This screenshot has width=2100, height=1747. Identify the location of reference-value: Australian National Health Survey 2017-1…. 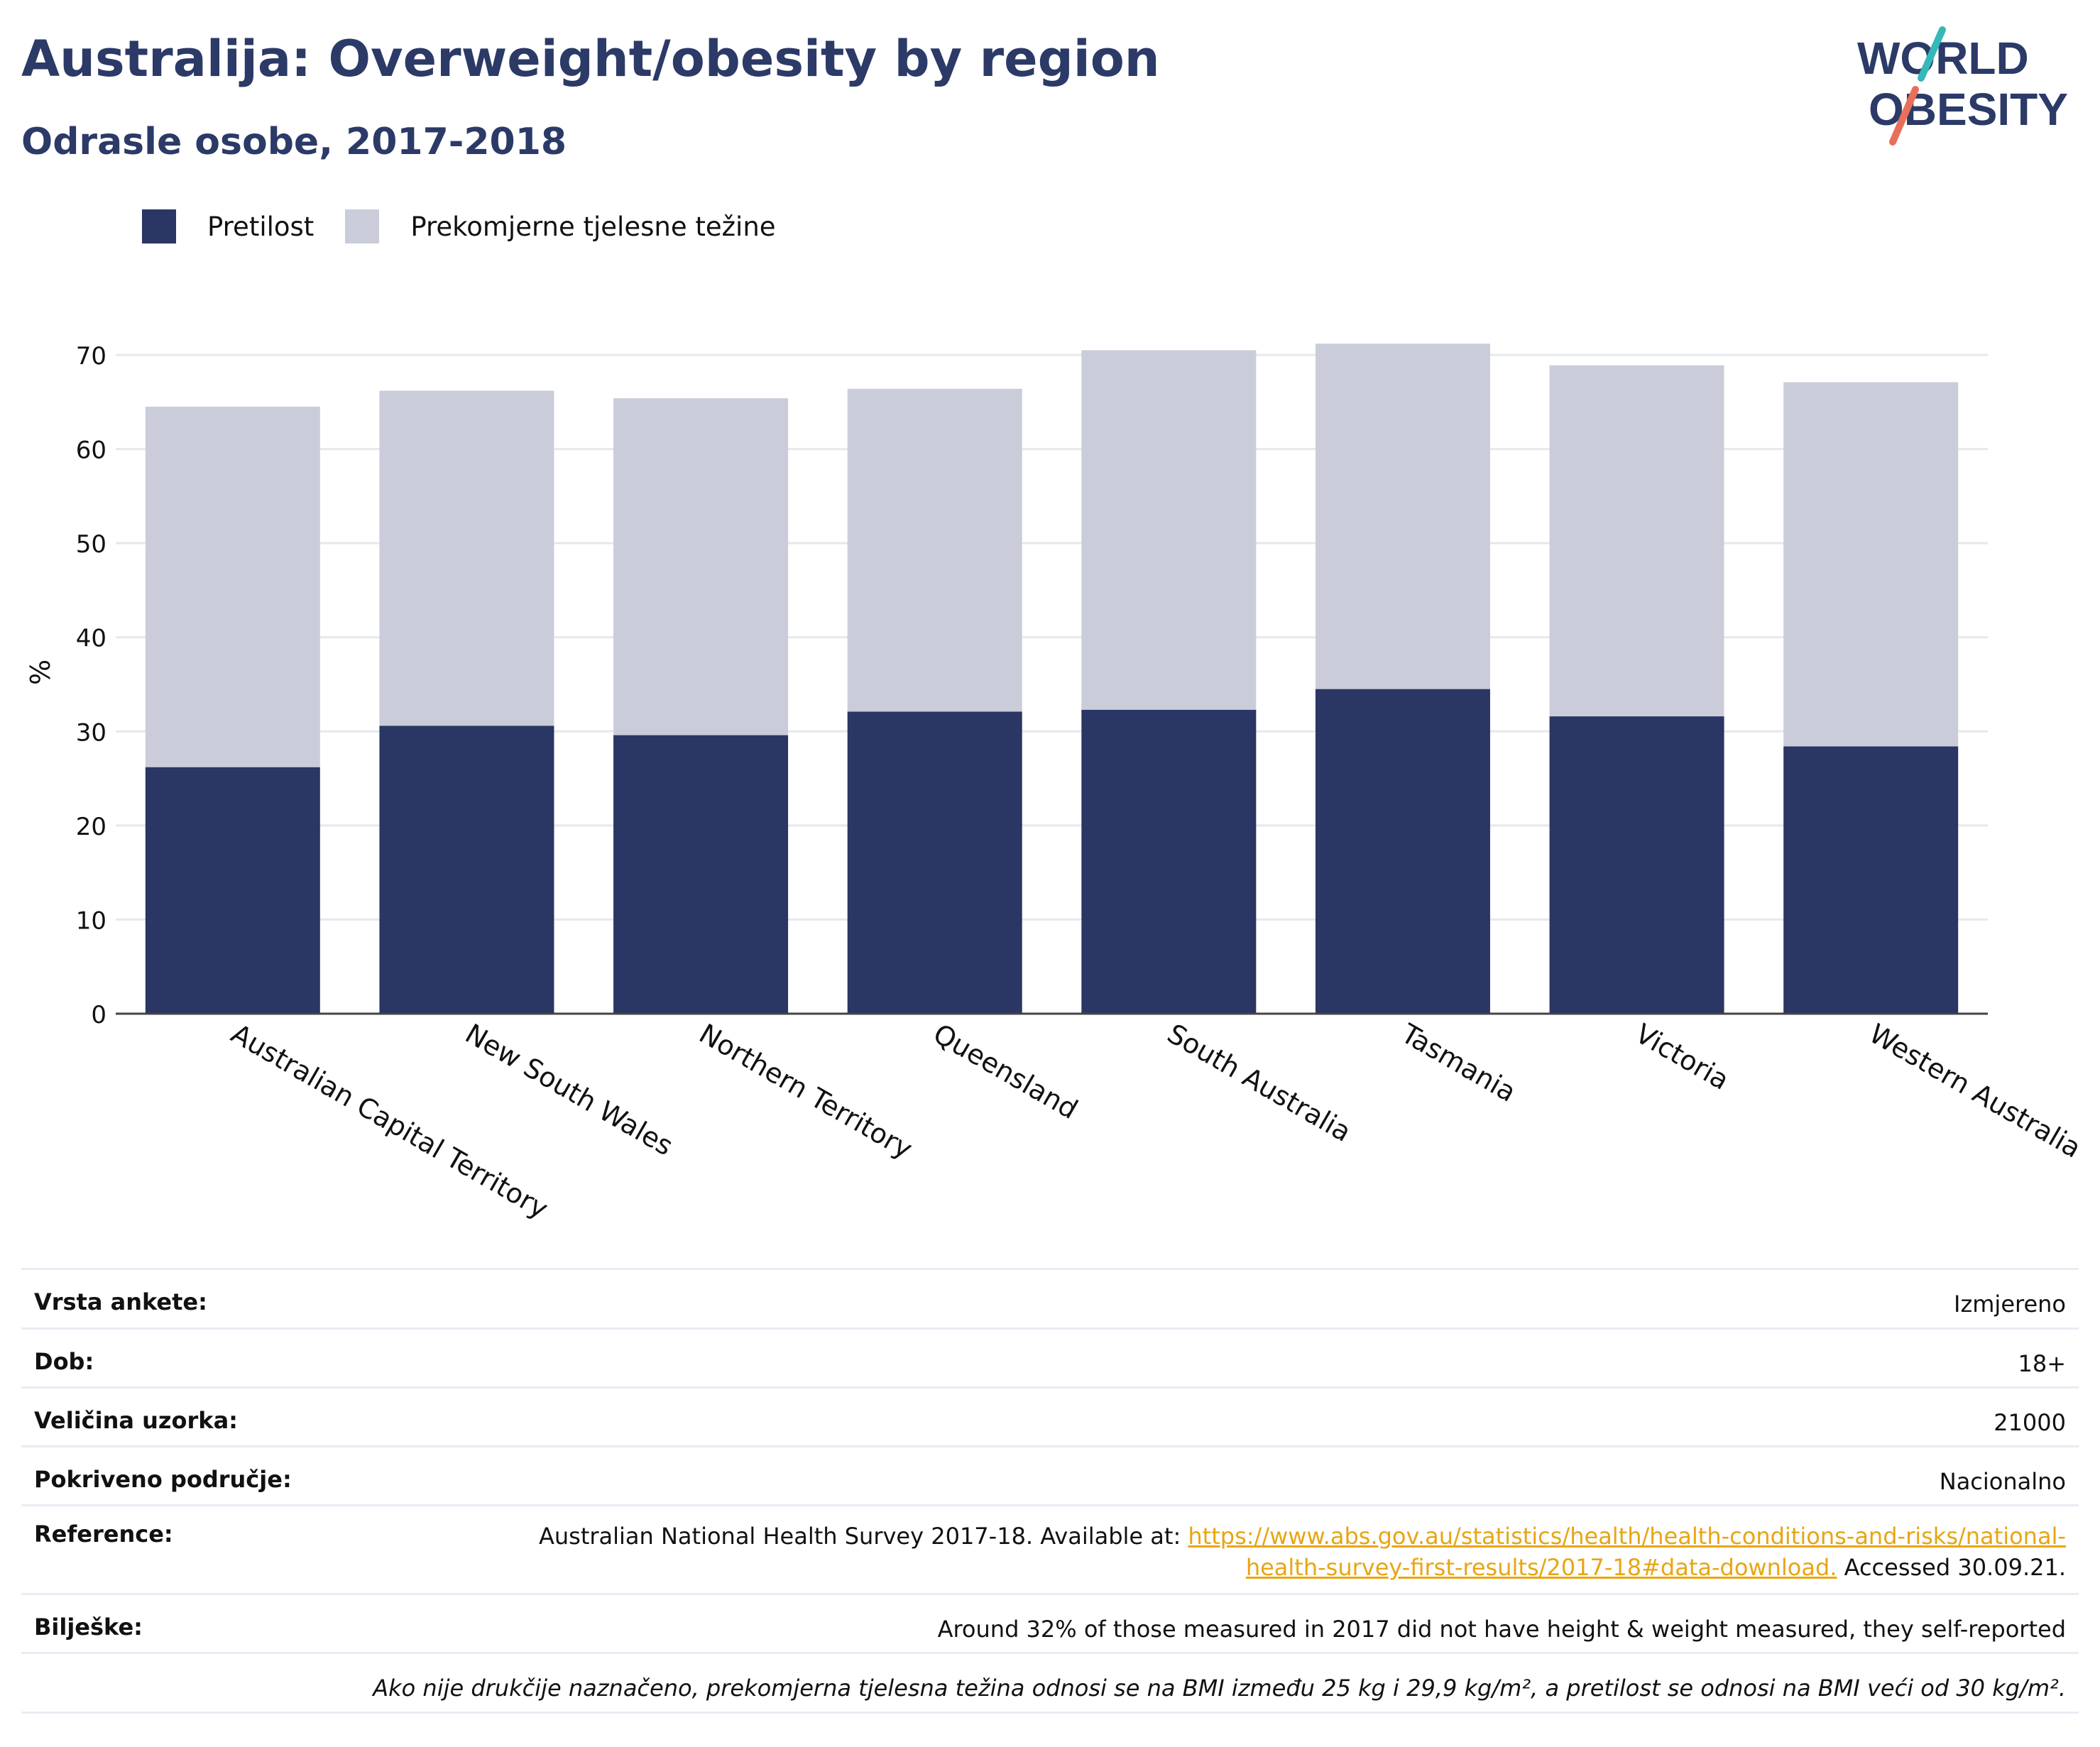
(1302, 1552).